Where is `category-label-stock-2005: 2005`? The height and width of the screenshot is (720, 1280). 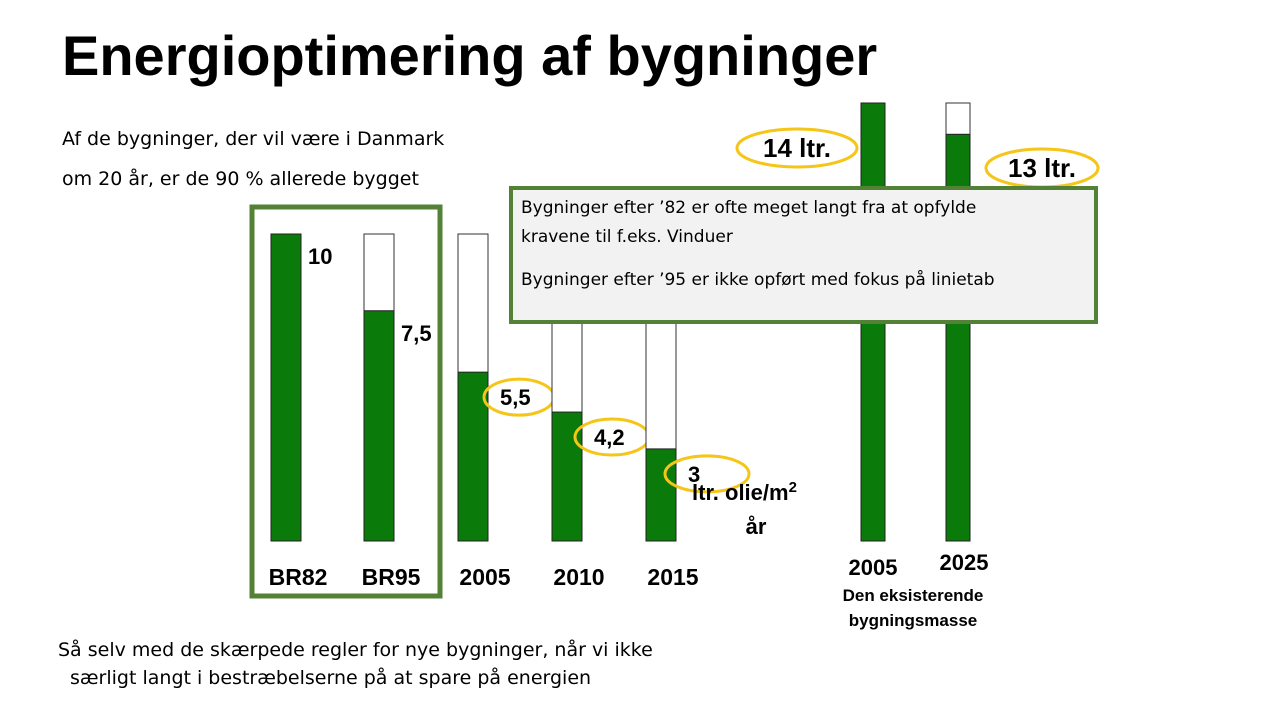
category-label-stock-2005: 2005 is located at coordinates (873, 567).